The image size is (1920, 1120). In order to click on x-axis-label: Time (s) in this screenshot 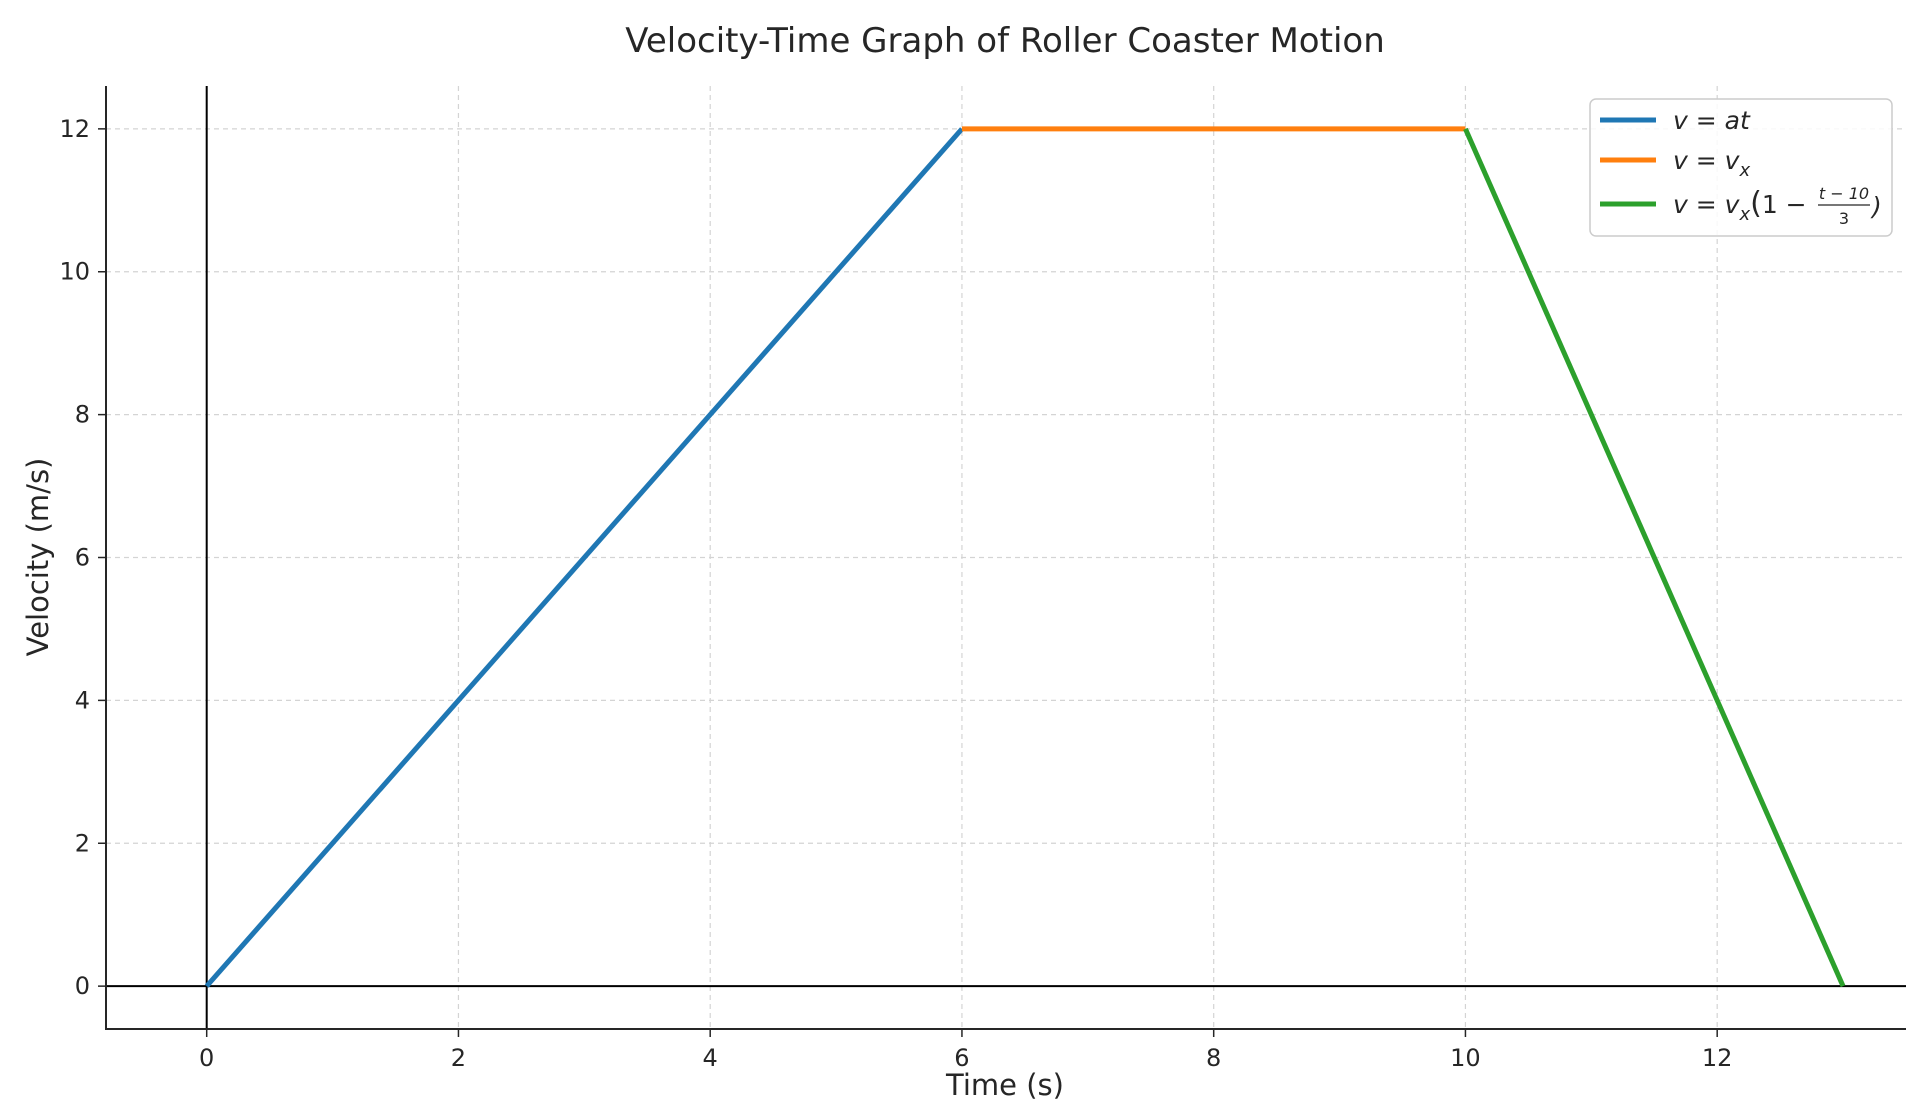, I will do `click(1004, 1085)`.